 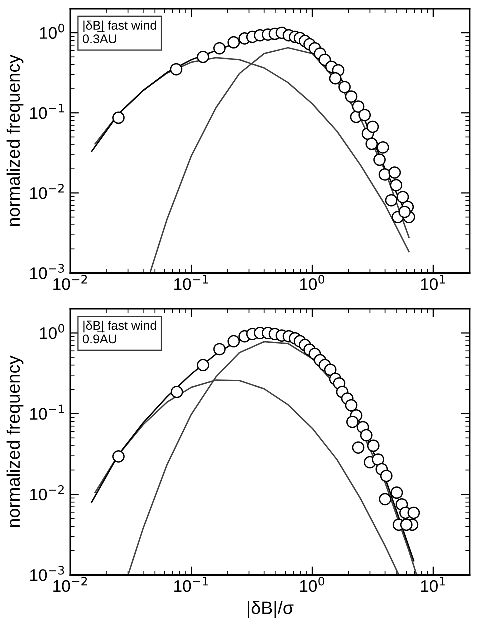 What do you see at coordinates (271, 609) in the screenshot?
I see `x-axis-title: |δB|/σ` at bounding box center [271, 609].